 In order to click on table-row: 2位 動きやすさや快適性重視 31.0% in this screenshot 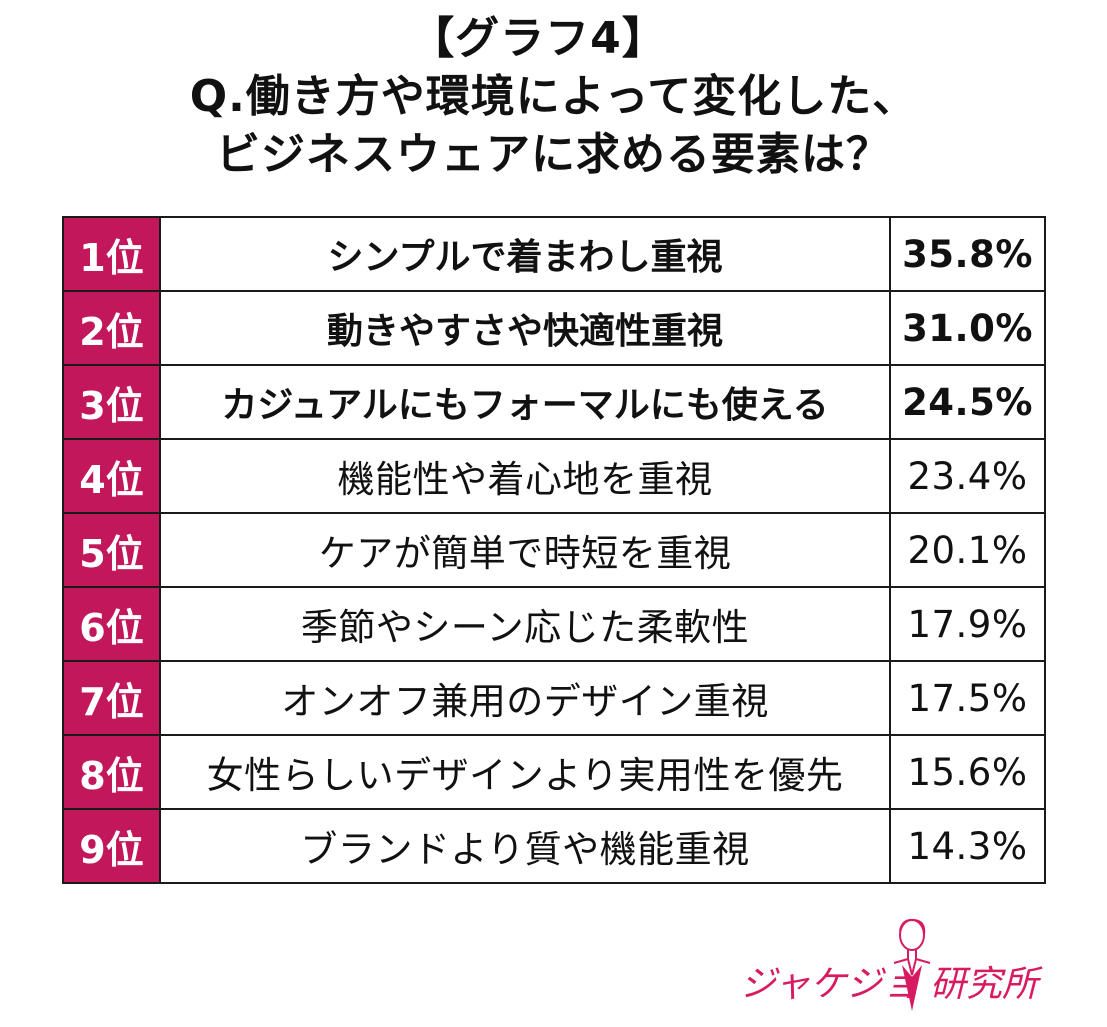, I will do `click(554, 328)`.